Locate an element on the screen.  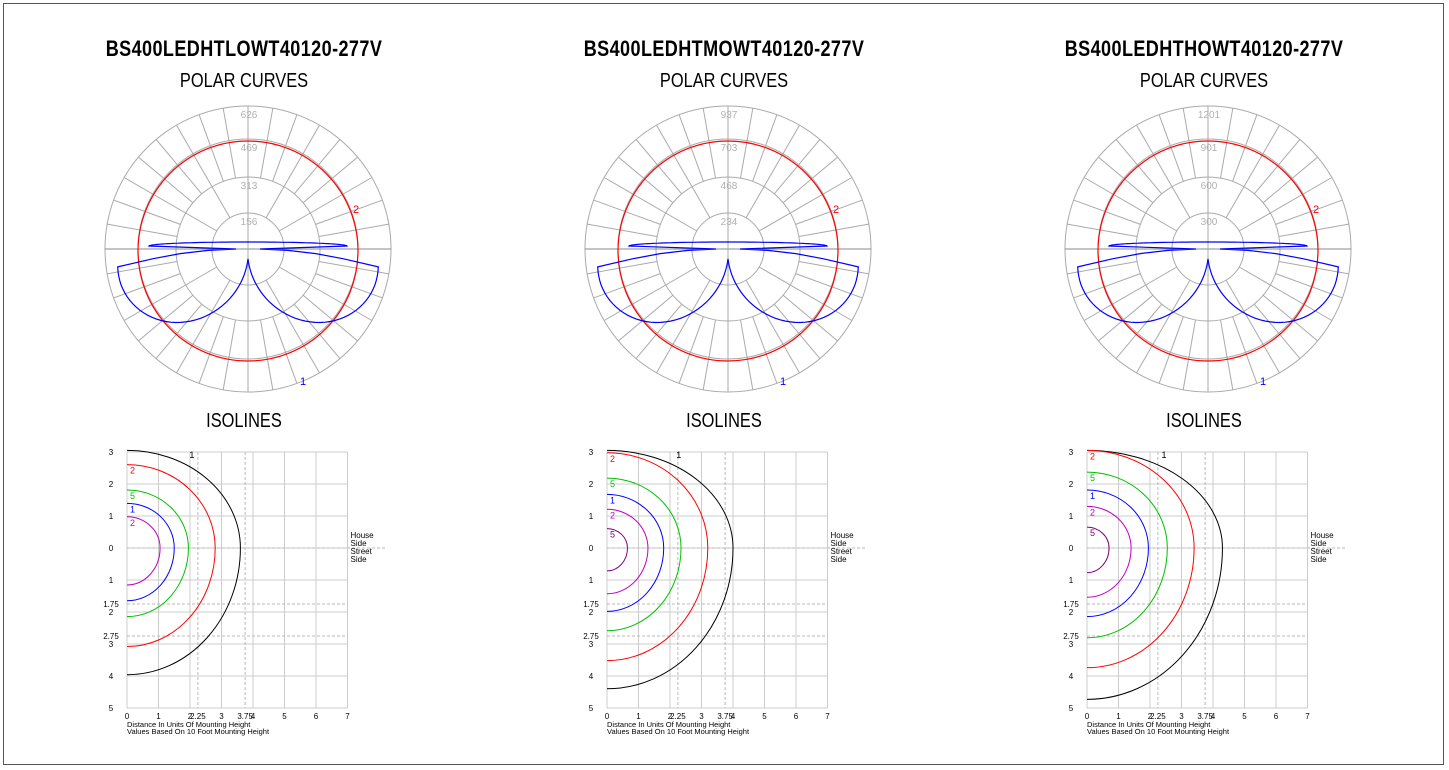
isolines-heading: ISOLINES is located at coordinates (1204, 421).